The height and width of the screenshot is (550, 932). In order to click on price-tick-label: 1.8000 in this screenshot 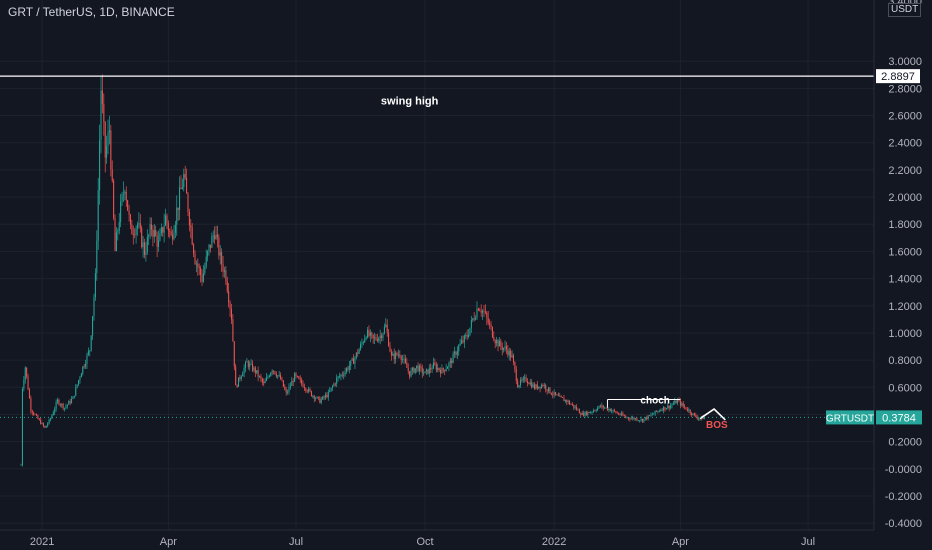, I will do `click(905, 225)`.